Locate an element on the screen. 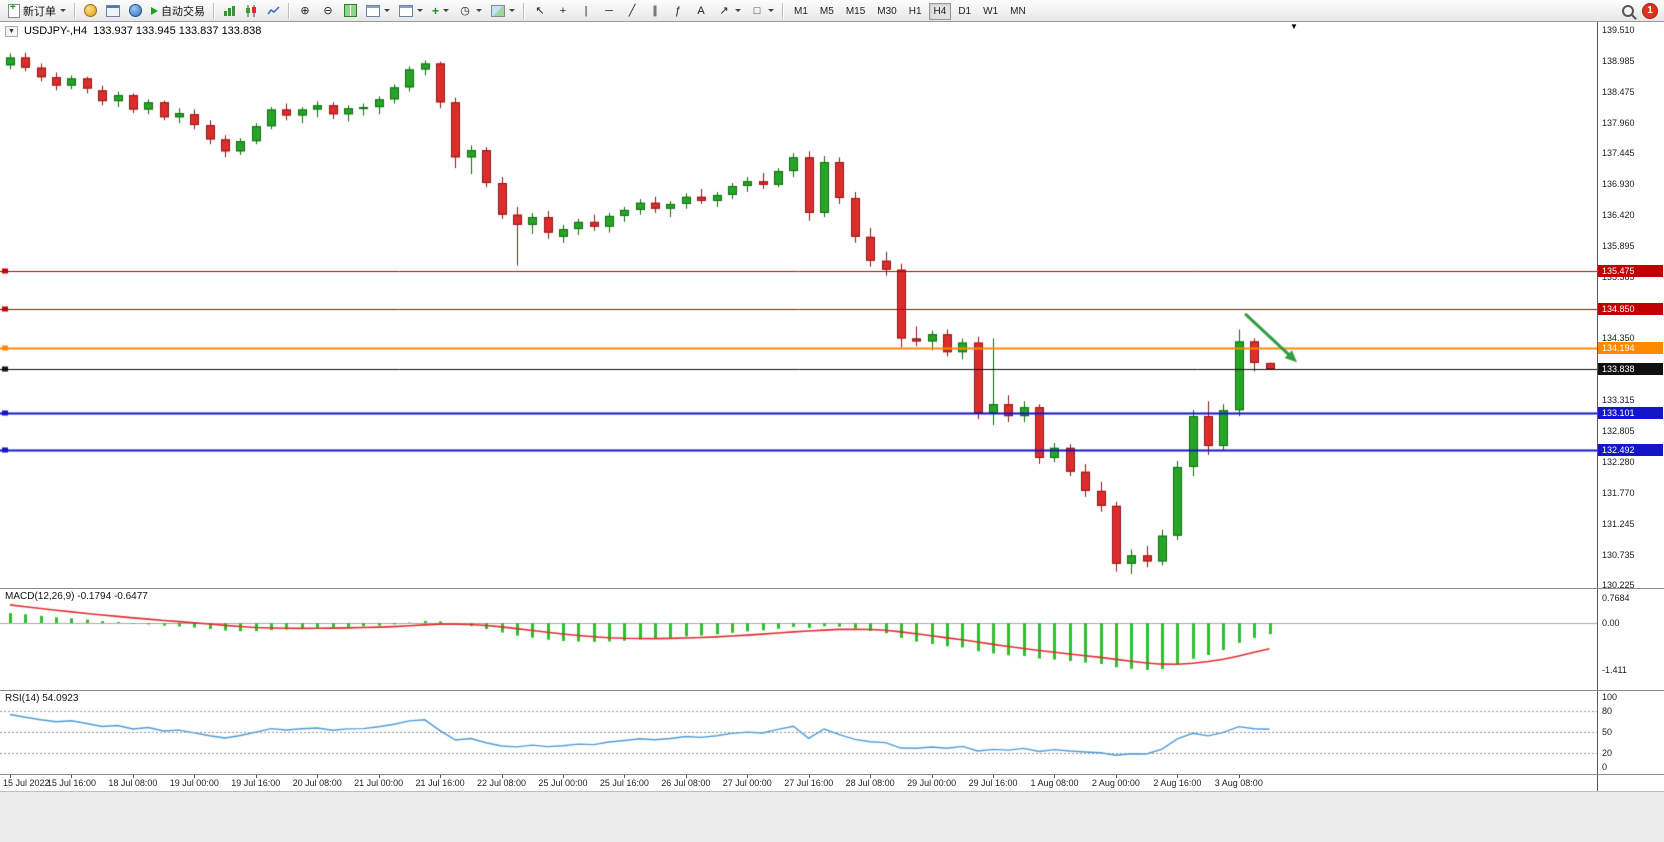 The width and height of the screenshot is (1664, 842). accounts-button is located at coordinates (90, 11).